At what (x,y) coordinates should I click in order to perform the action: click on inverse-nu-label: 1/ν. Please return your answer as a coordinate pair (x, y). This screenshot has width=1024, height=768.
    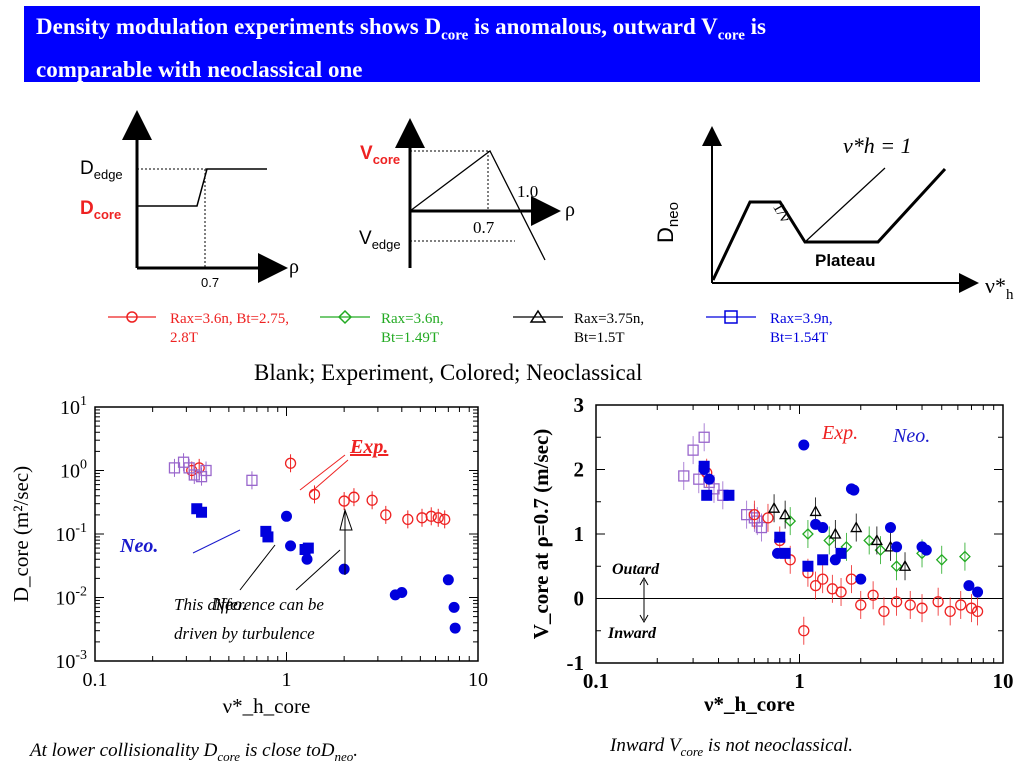
    Looking at the image, I should click on (781, 213).